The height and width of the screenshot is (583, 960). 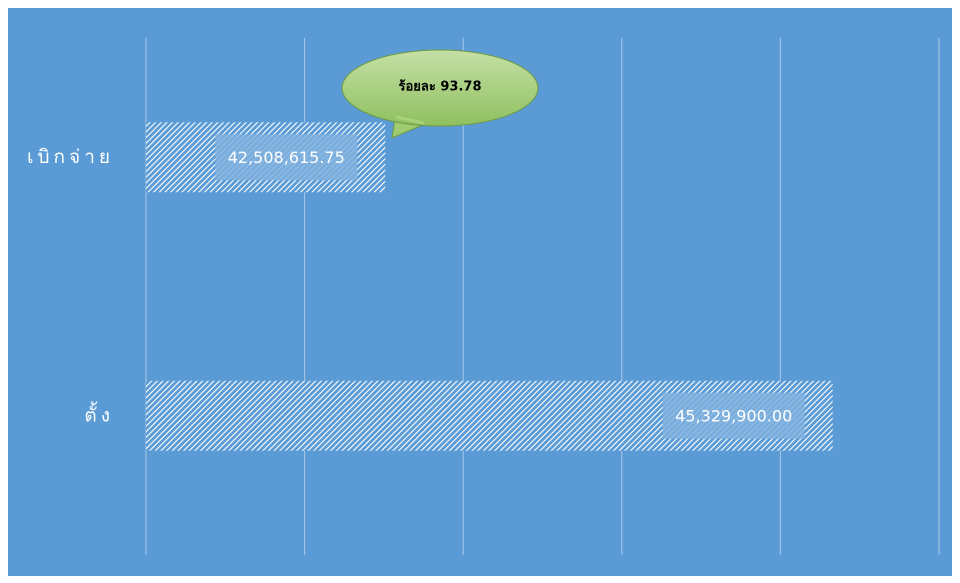 What do you see at coordinates (99, 413) in the screenshot?
I see `y-tick-label: ตั้ง` at bounding box center [99, 413].